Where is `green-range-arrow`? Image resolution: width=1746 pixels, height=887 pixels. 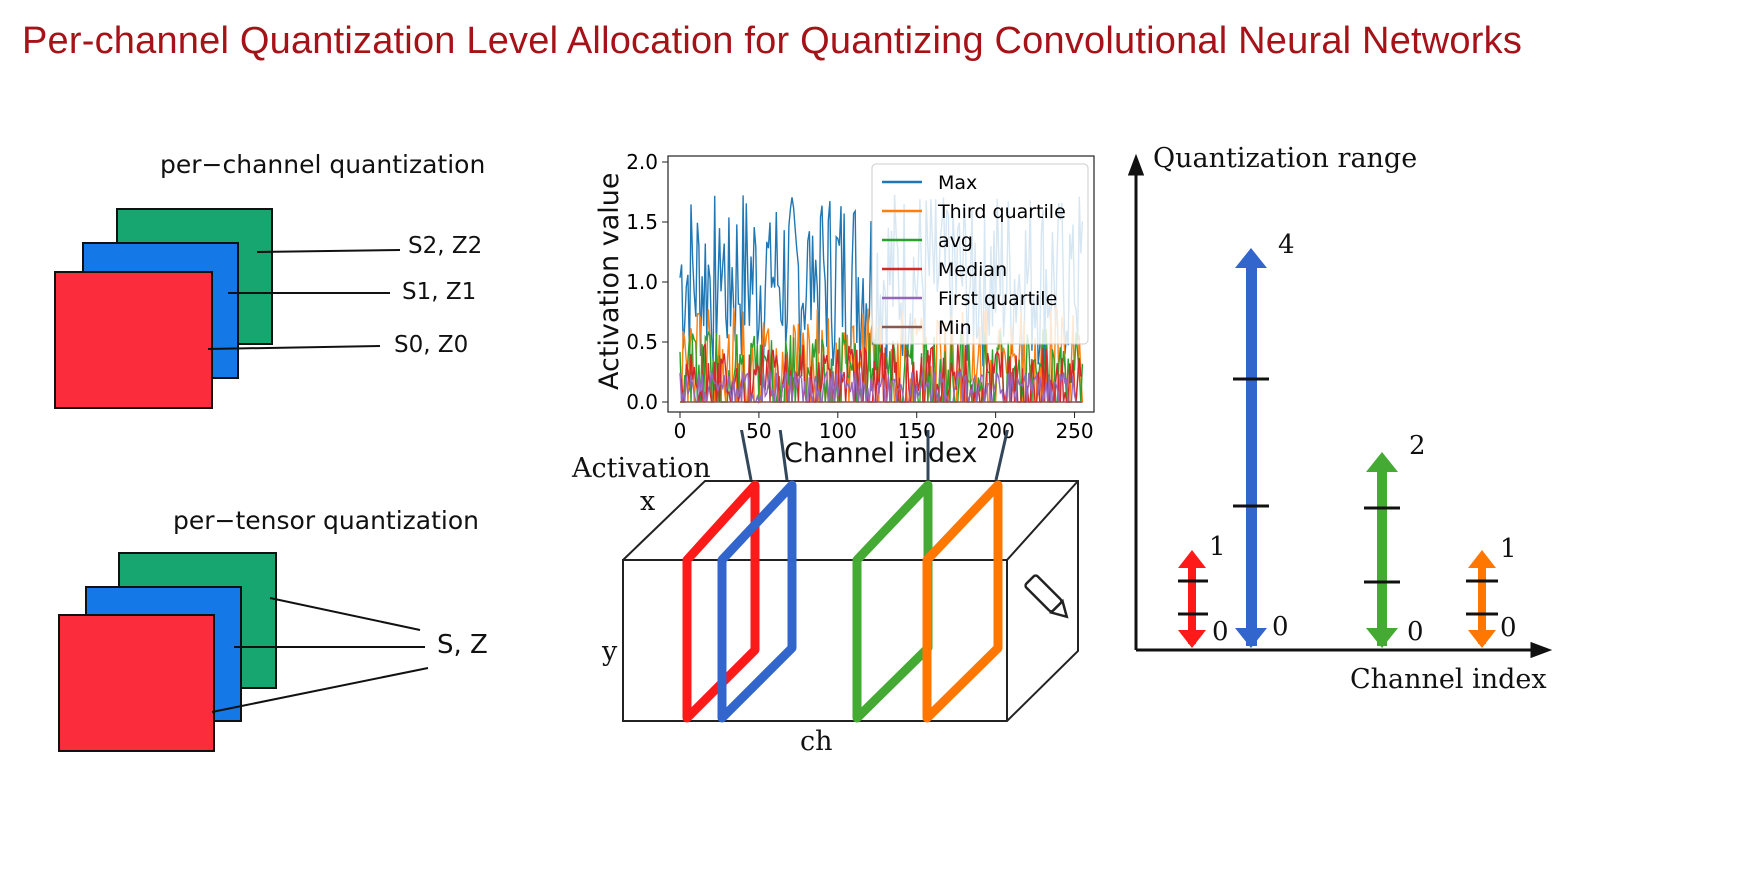 green-range-arrow is located at coordinates (1382, 550).